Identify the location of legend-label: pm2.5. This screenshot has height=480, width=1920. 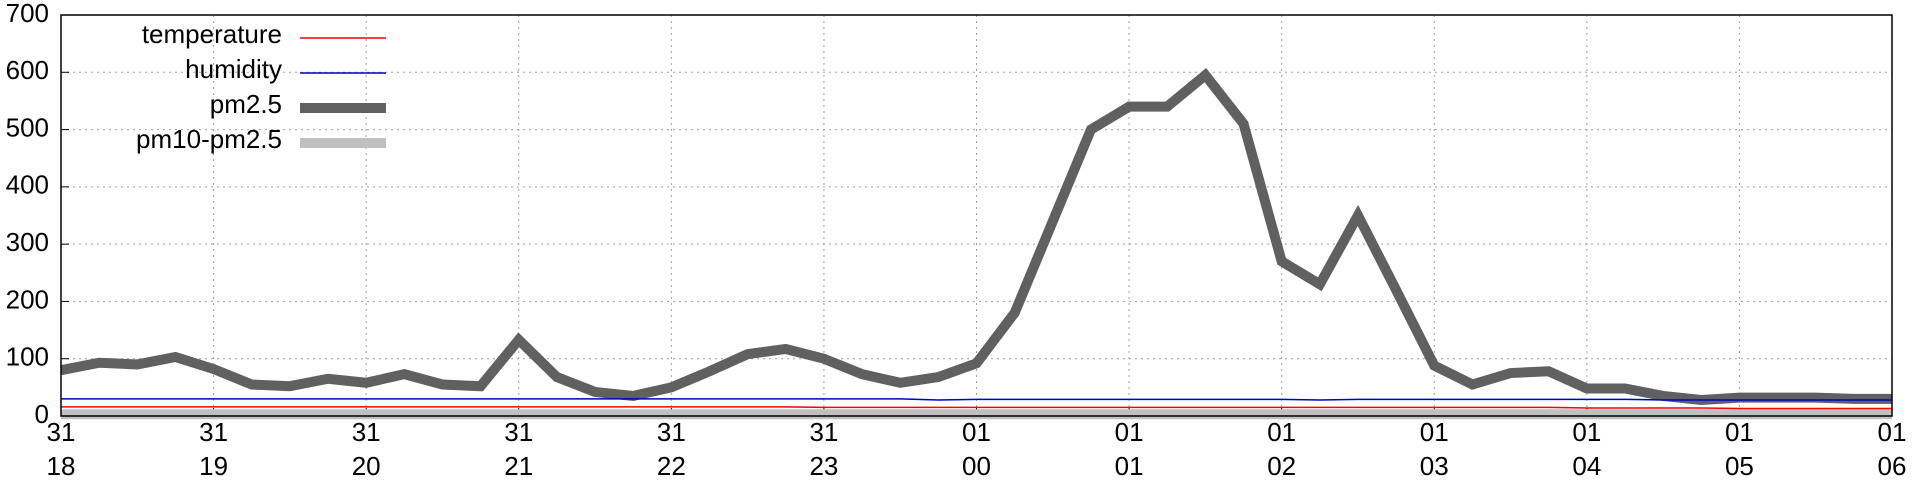
(246, 104).